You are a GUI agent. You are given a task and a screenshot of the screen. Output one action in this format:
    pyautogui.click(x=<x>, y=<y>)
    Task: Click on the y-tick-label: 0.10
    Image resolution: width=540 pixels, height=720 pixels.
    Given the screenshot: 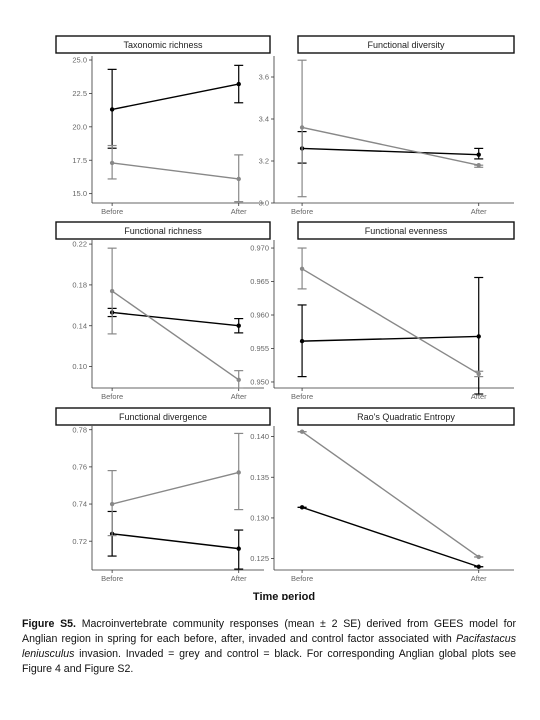 What is the action you would take?
    pyautogui.click(x=79, y=366)
    